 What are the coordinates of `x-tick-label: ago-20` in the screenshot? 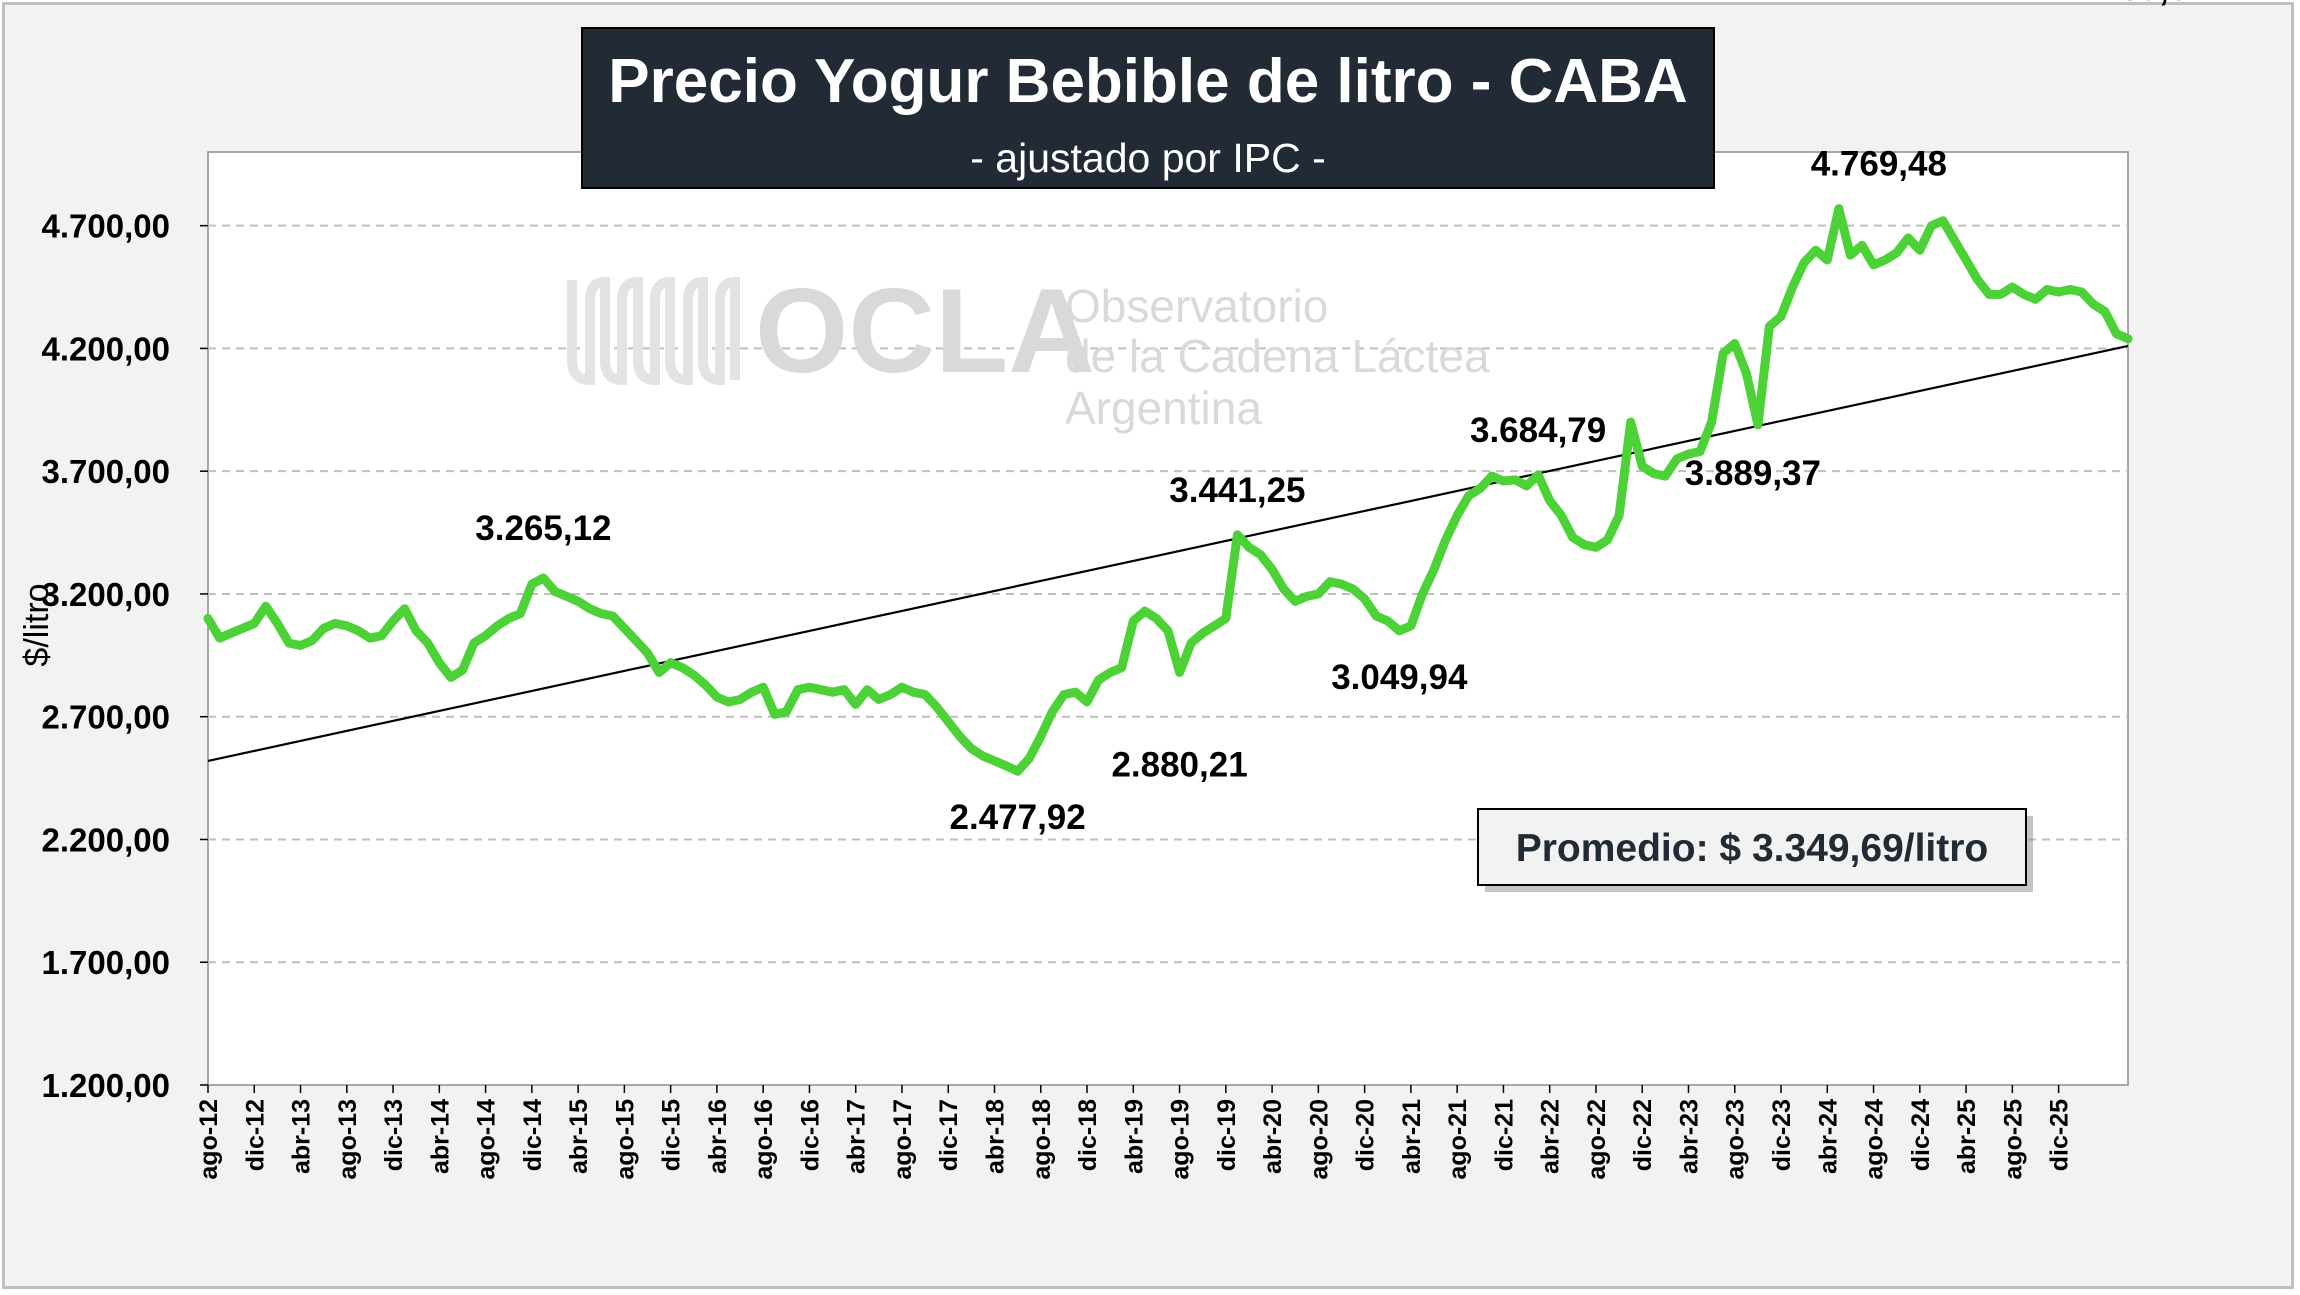 It's located at (1319, 1139).